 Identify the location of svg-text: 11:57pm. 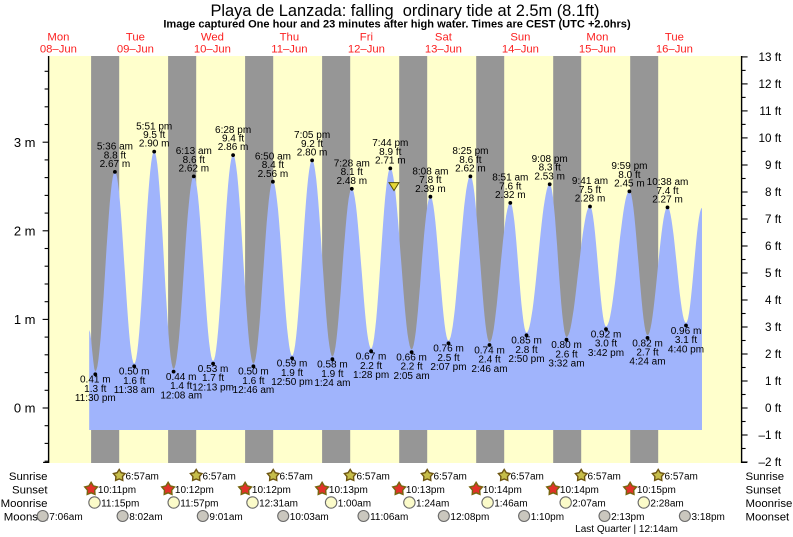
(199, 503).